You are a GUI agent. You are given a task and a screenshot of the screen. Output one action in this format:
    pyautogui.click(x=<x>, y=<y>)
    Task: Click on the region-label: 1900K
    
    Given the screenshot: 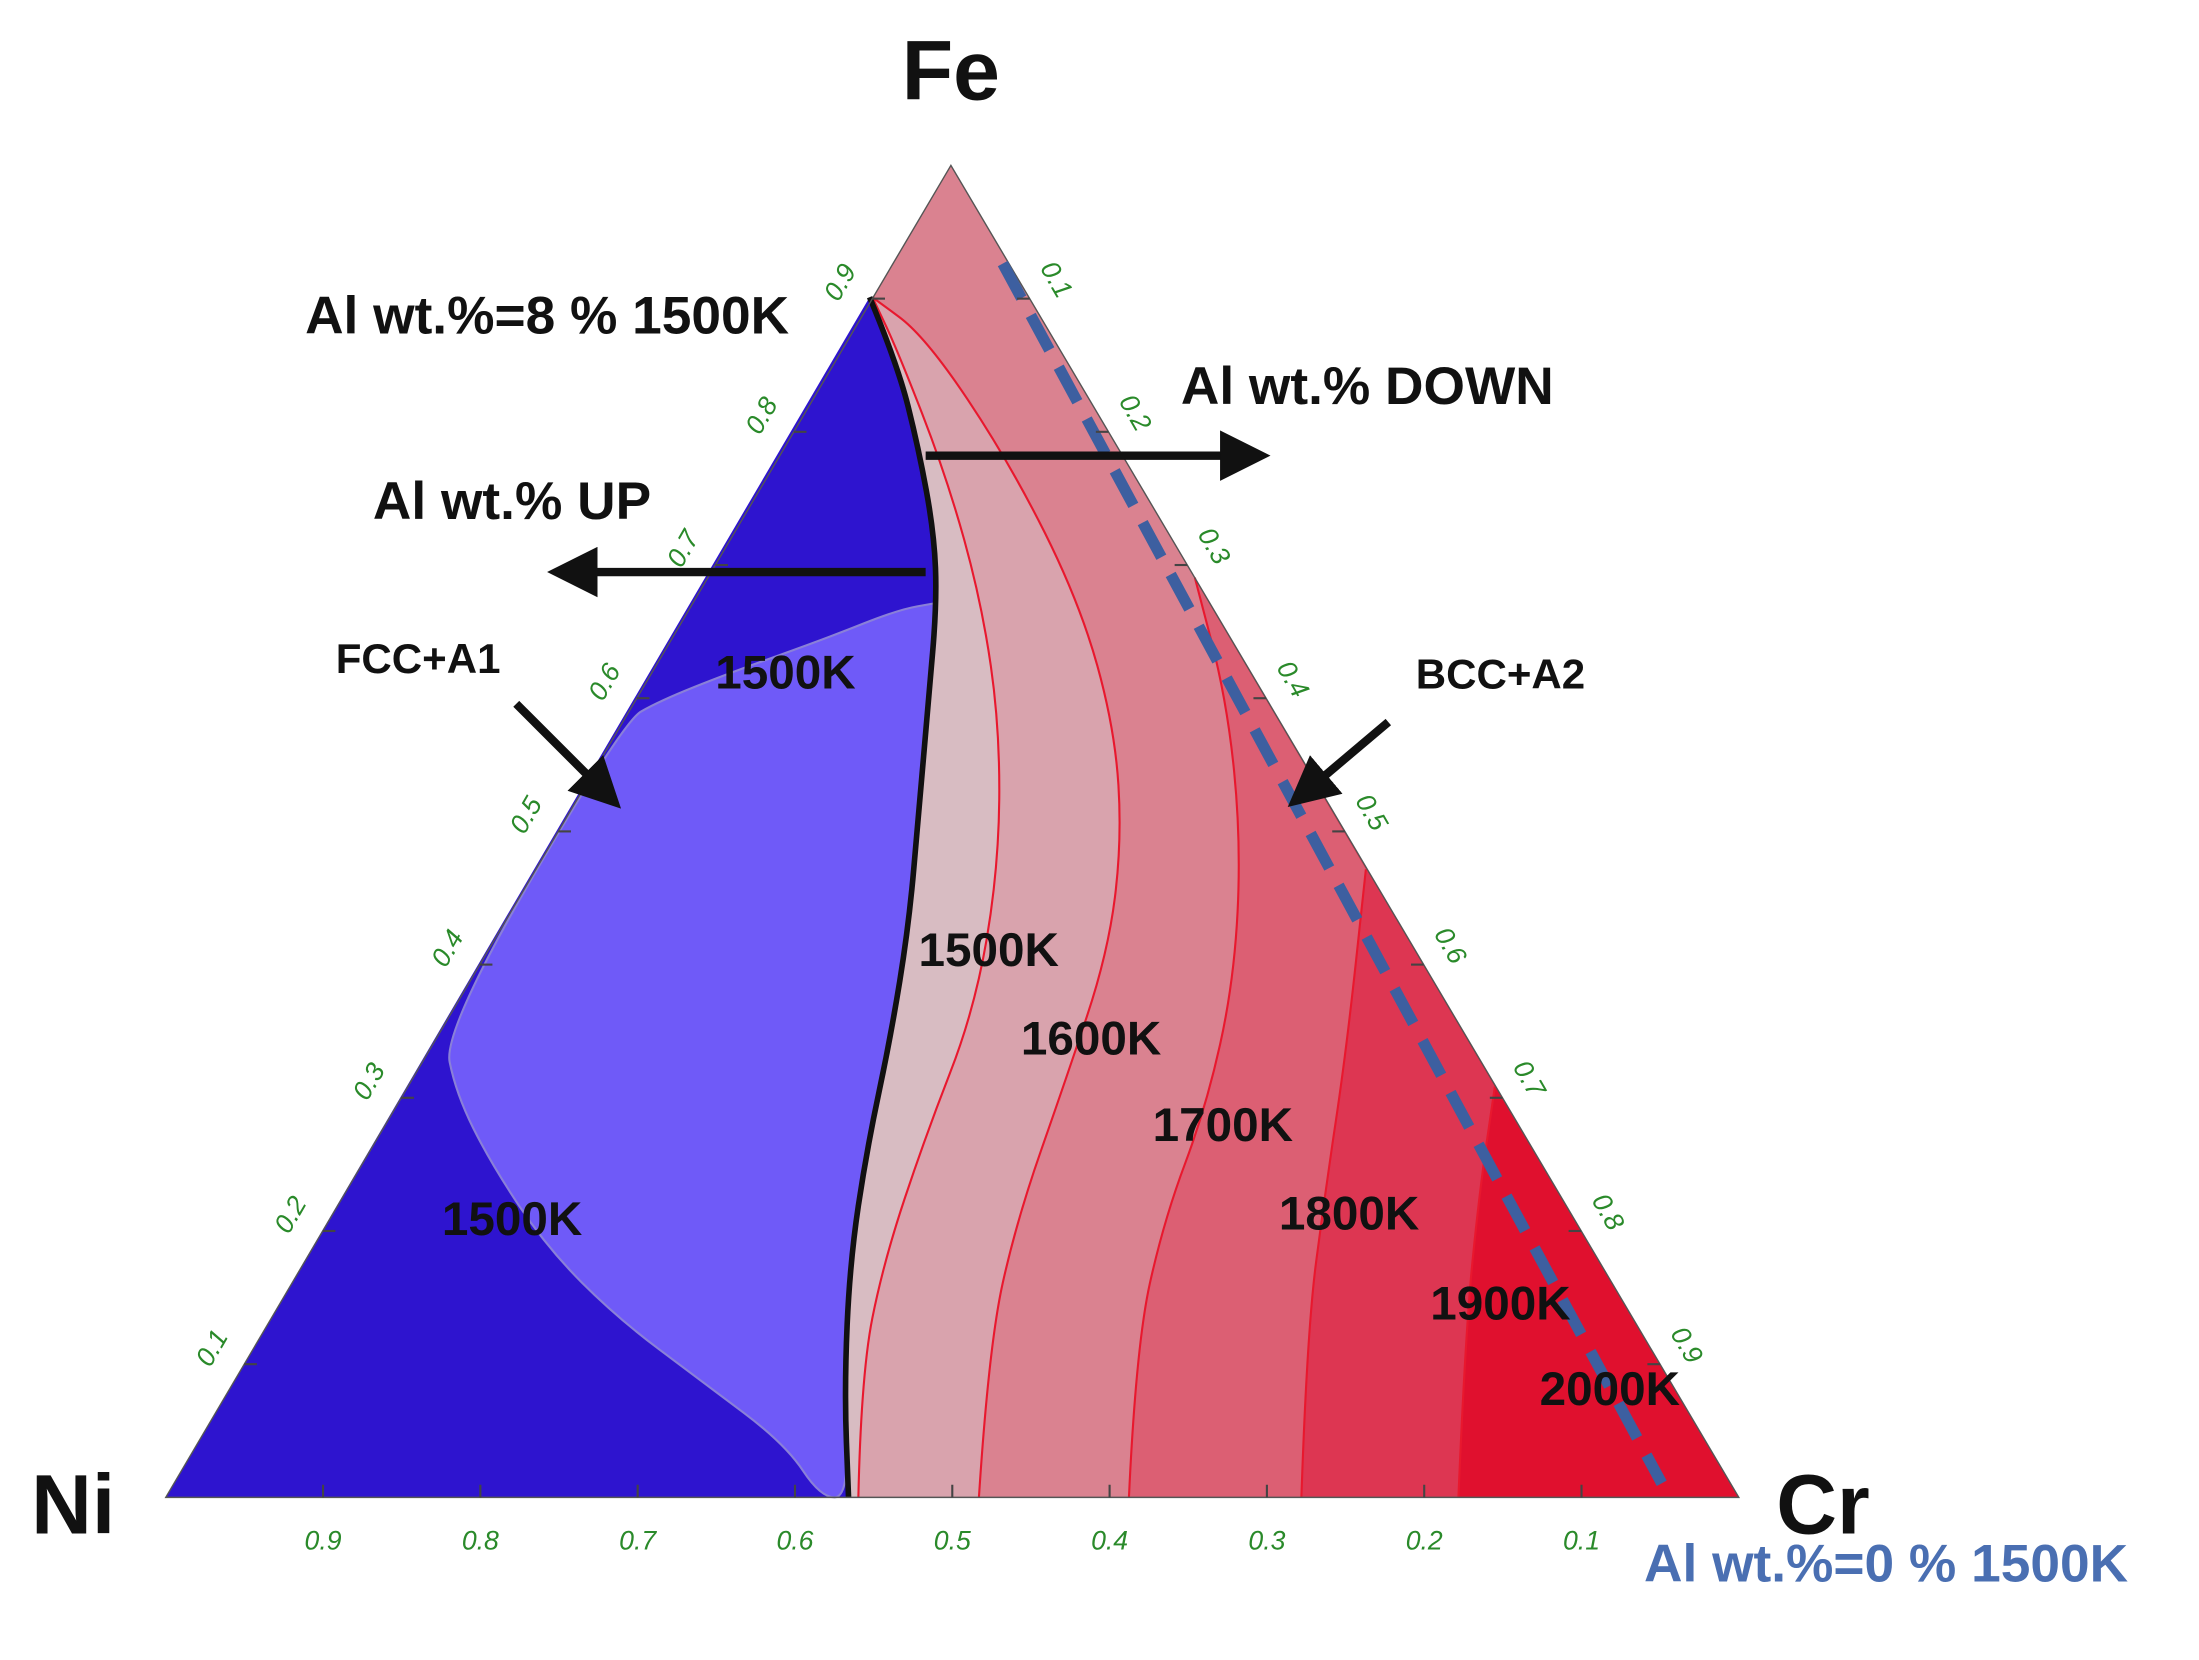 What is the action you would take?
    pyautogui.click(x=1500, y=1303)
    